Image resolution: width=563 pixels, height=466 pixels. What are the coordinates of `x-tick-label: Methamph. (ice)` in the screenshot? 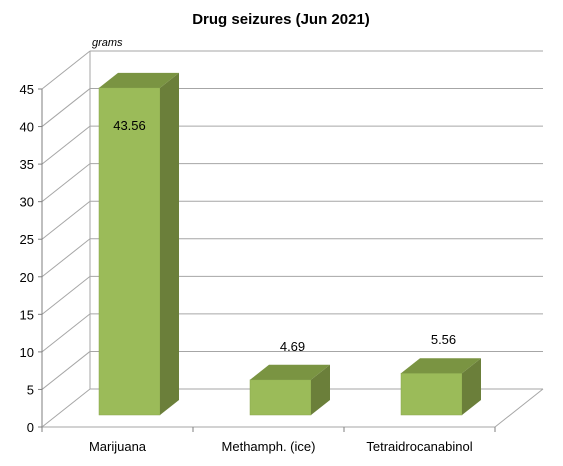 It's located at (269, 446).